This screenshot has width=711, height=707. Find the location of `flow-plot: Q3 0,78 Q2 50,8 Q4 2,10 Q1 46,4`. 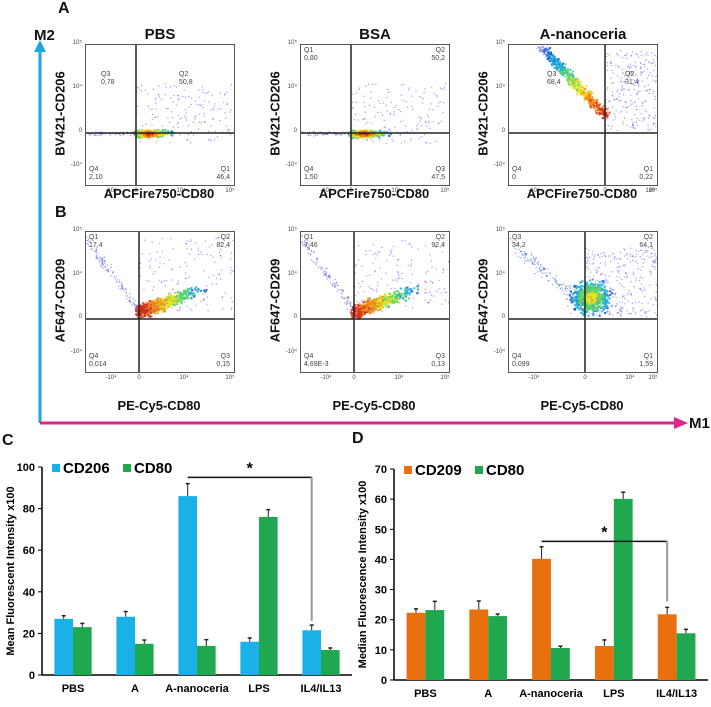

flow-plot: Q3 0,78 Q2 50,8 Q4 2,10 Q1 46,4 is located at coordinates (160, 115).